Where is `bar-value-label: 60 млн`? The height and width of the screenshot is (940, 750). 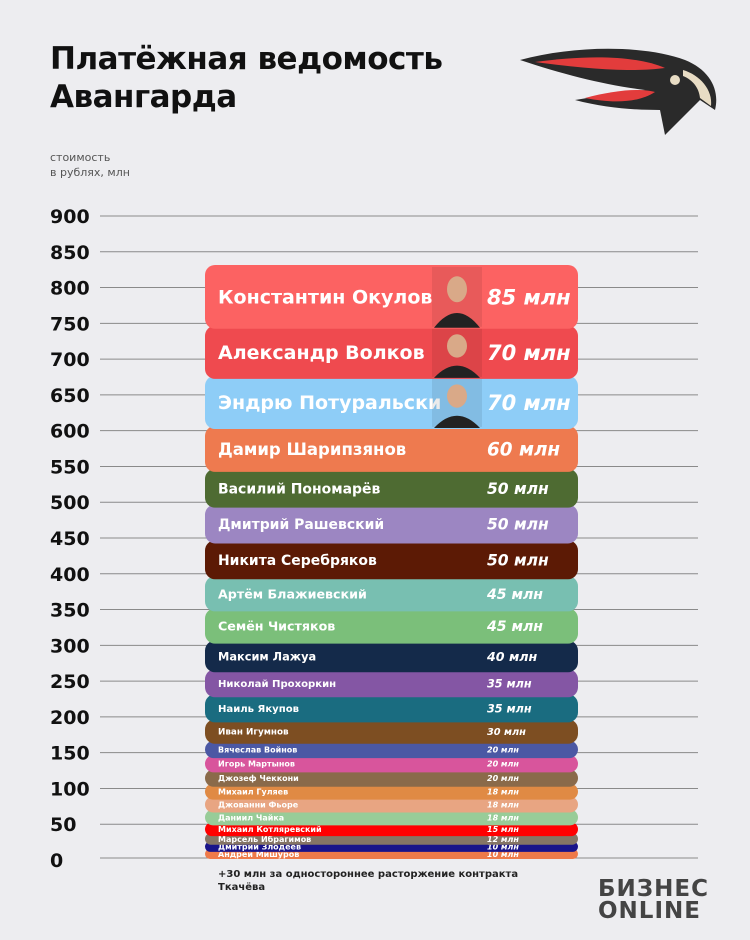
bar-value-label: 60 млн is located at coordinates (523, 450).